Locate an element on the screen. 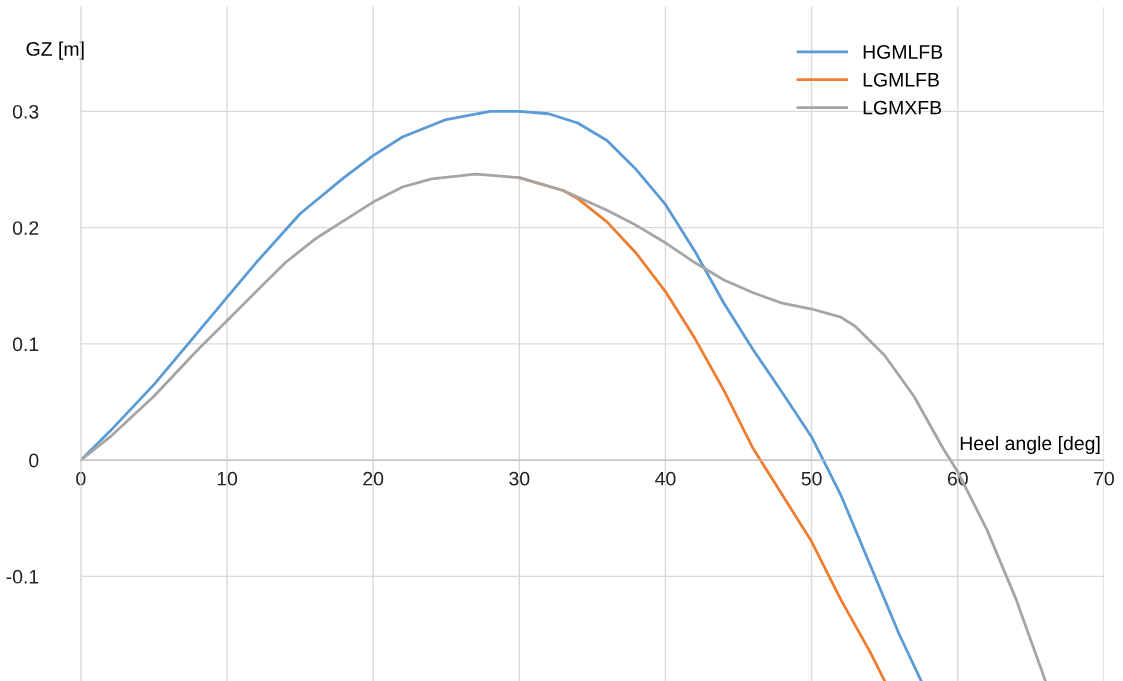 The image size is (1123, 681). x-tick-label: 30 is located at coordinates (519, 478).